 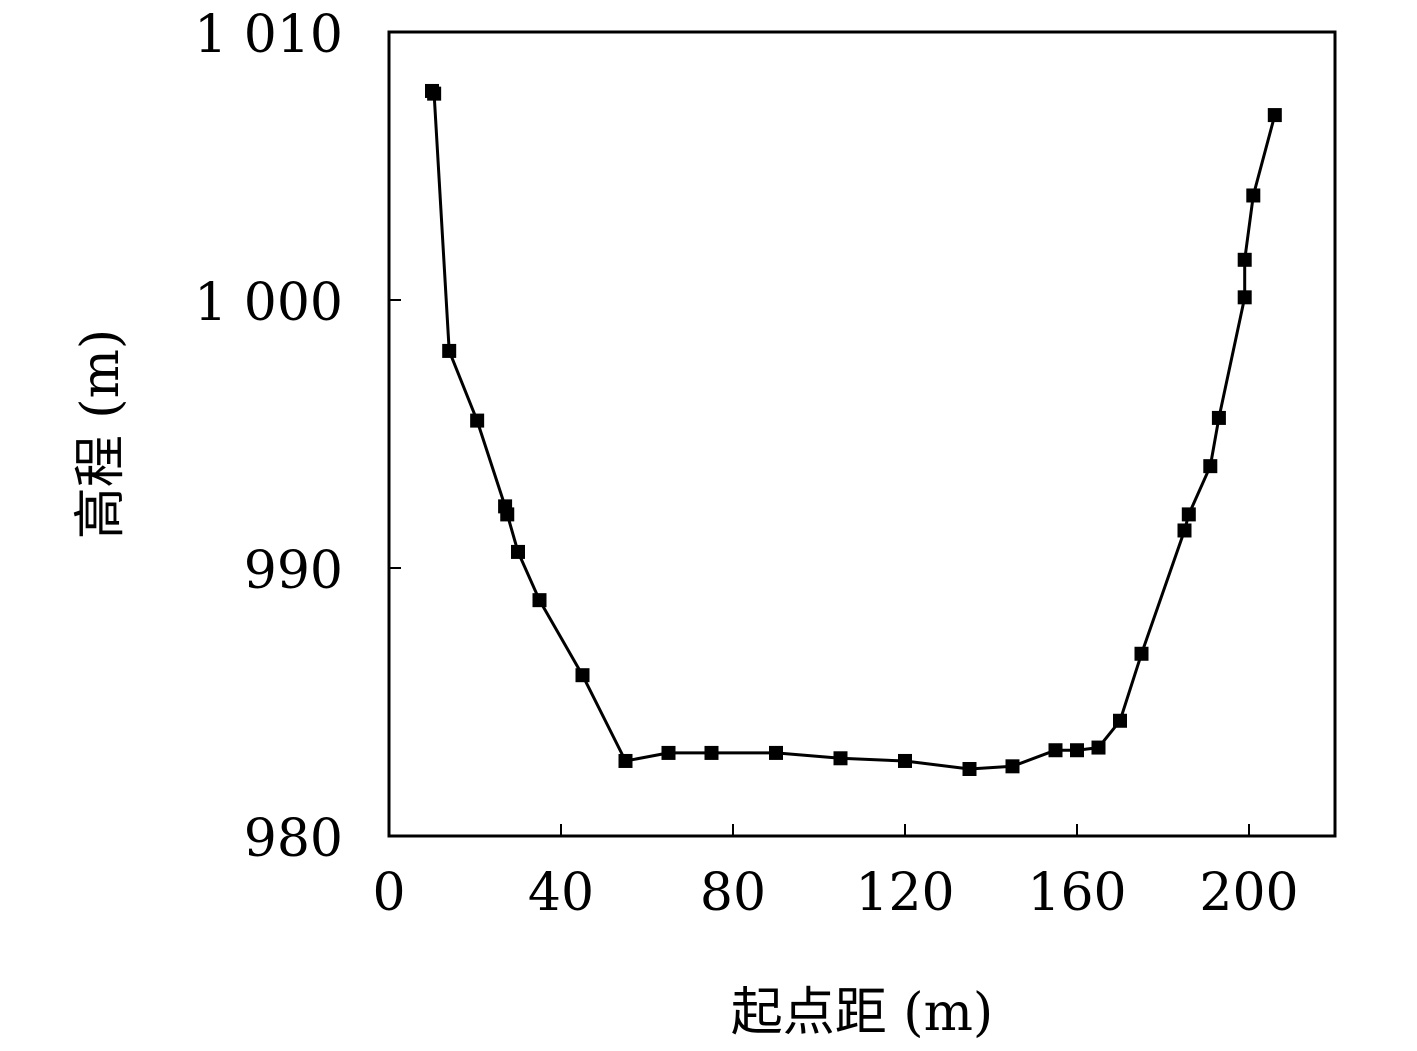 I want to click on x-axis-title: 起点距 (m), so click(x=862, y=1013).